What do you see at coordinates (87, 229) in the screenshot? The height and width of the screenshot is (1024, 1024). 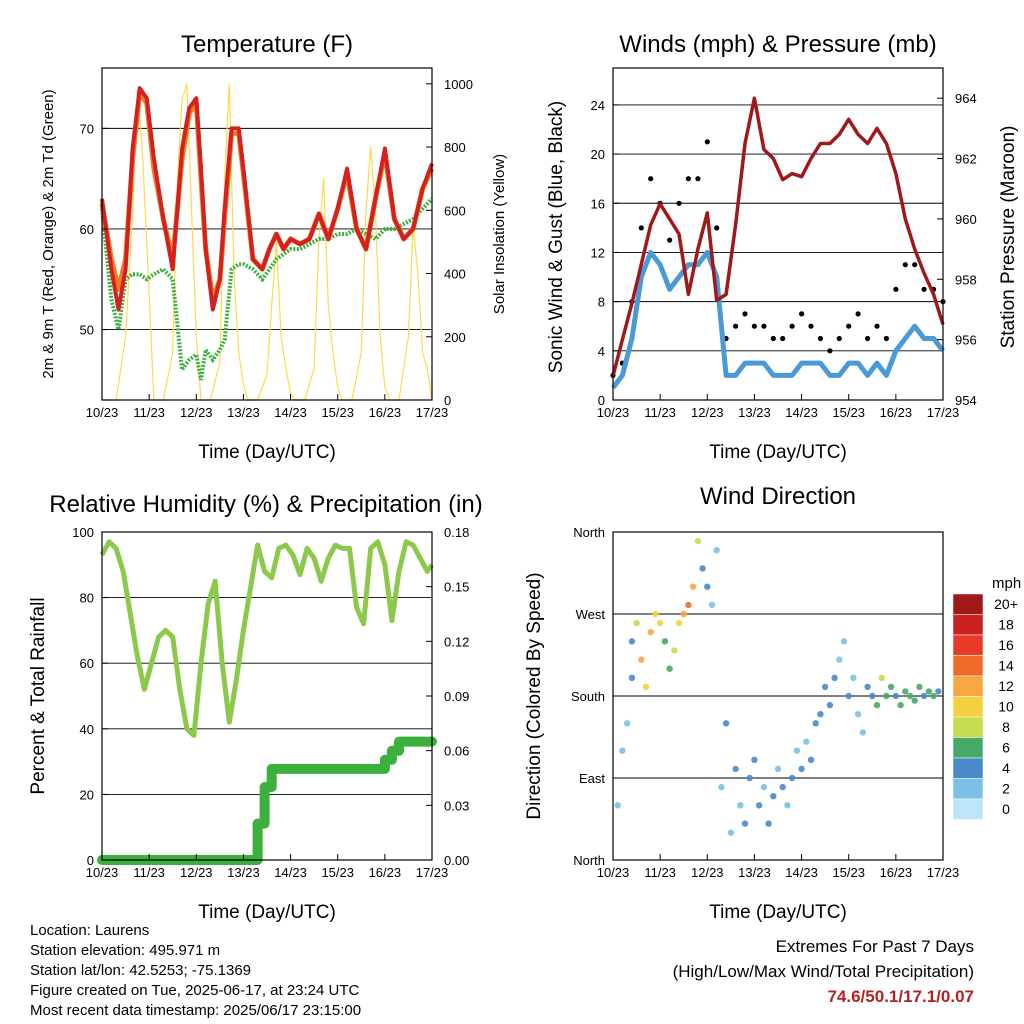 I see `y-tick-label-left: 60` at bounding box center [87, 229].